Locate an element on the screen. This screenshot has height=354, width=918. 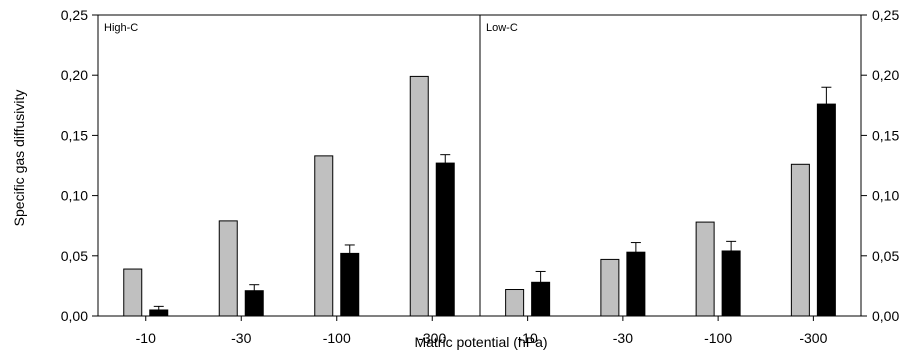
right-y-tick-label: 0,20 is located at coordinates (885, 75).